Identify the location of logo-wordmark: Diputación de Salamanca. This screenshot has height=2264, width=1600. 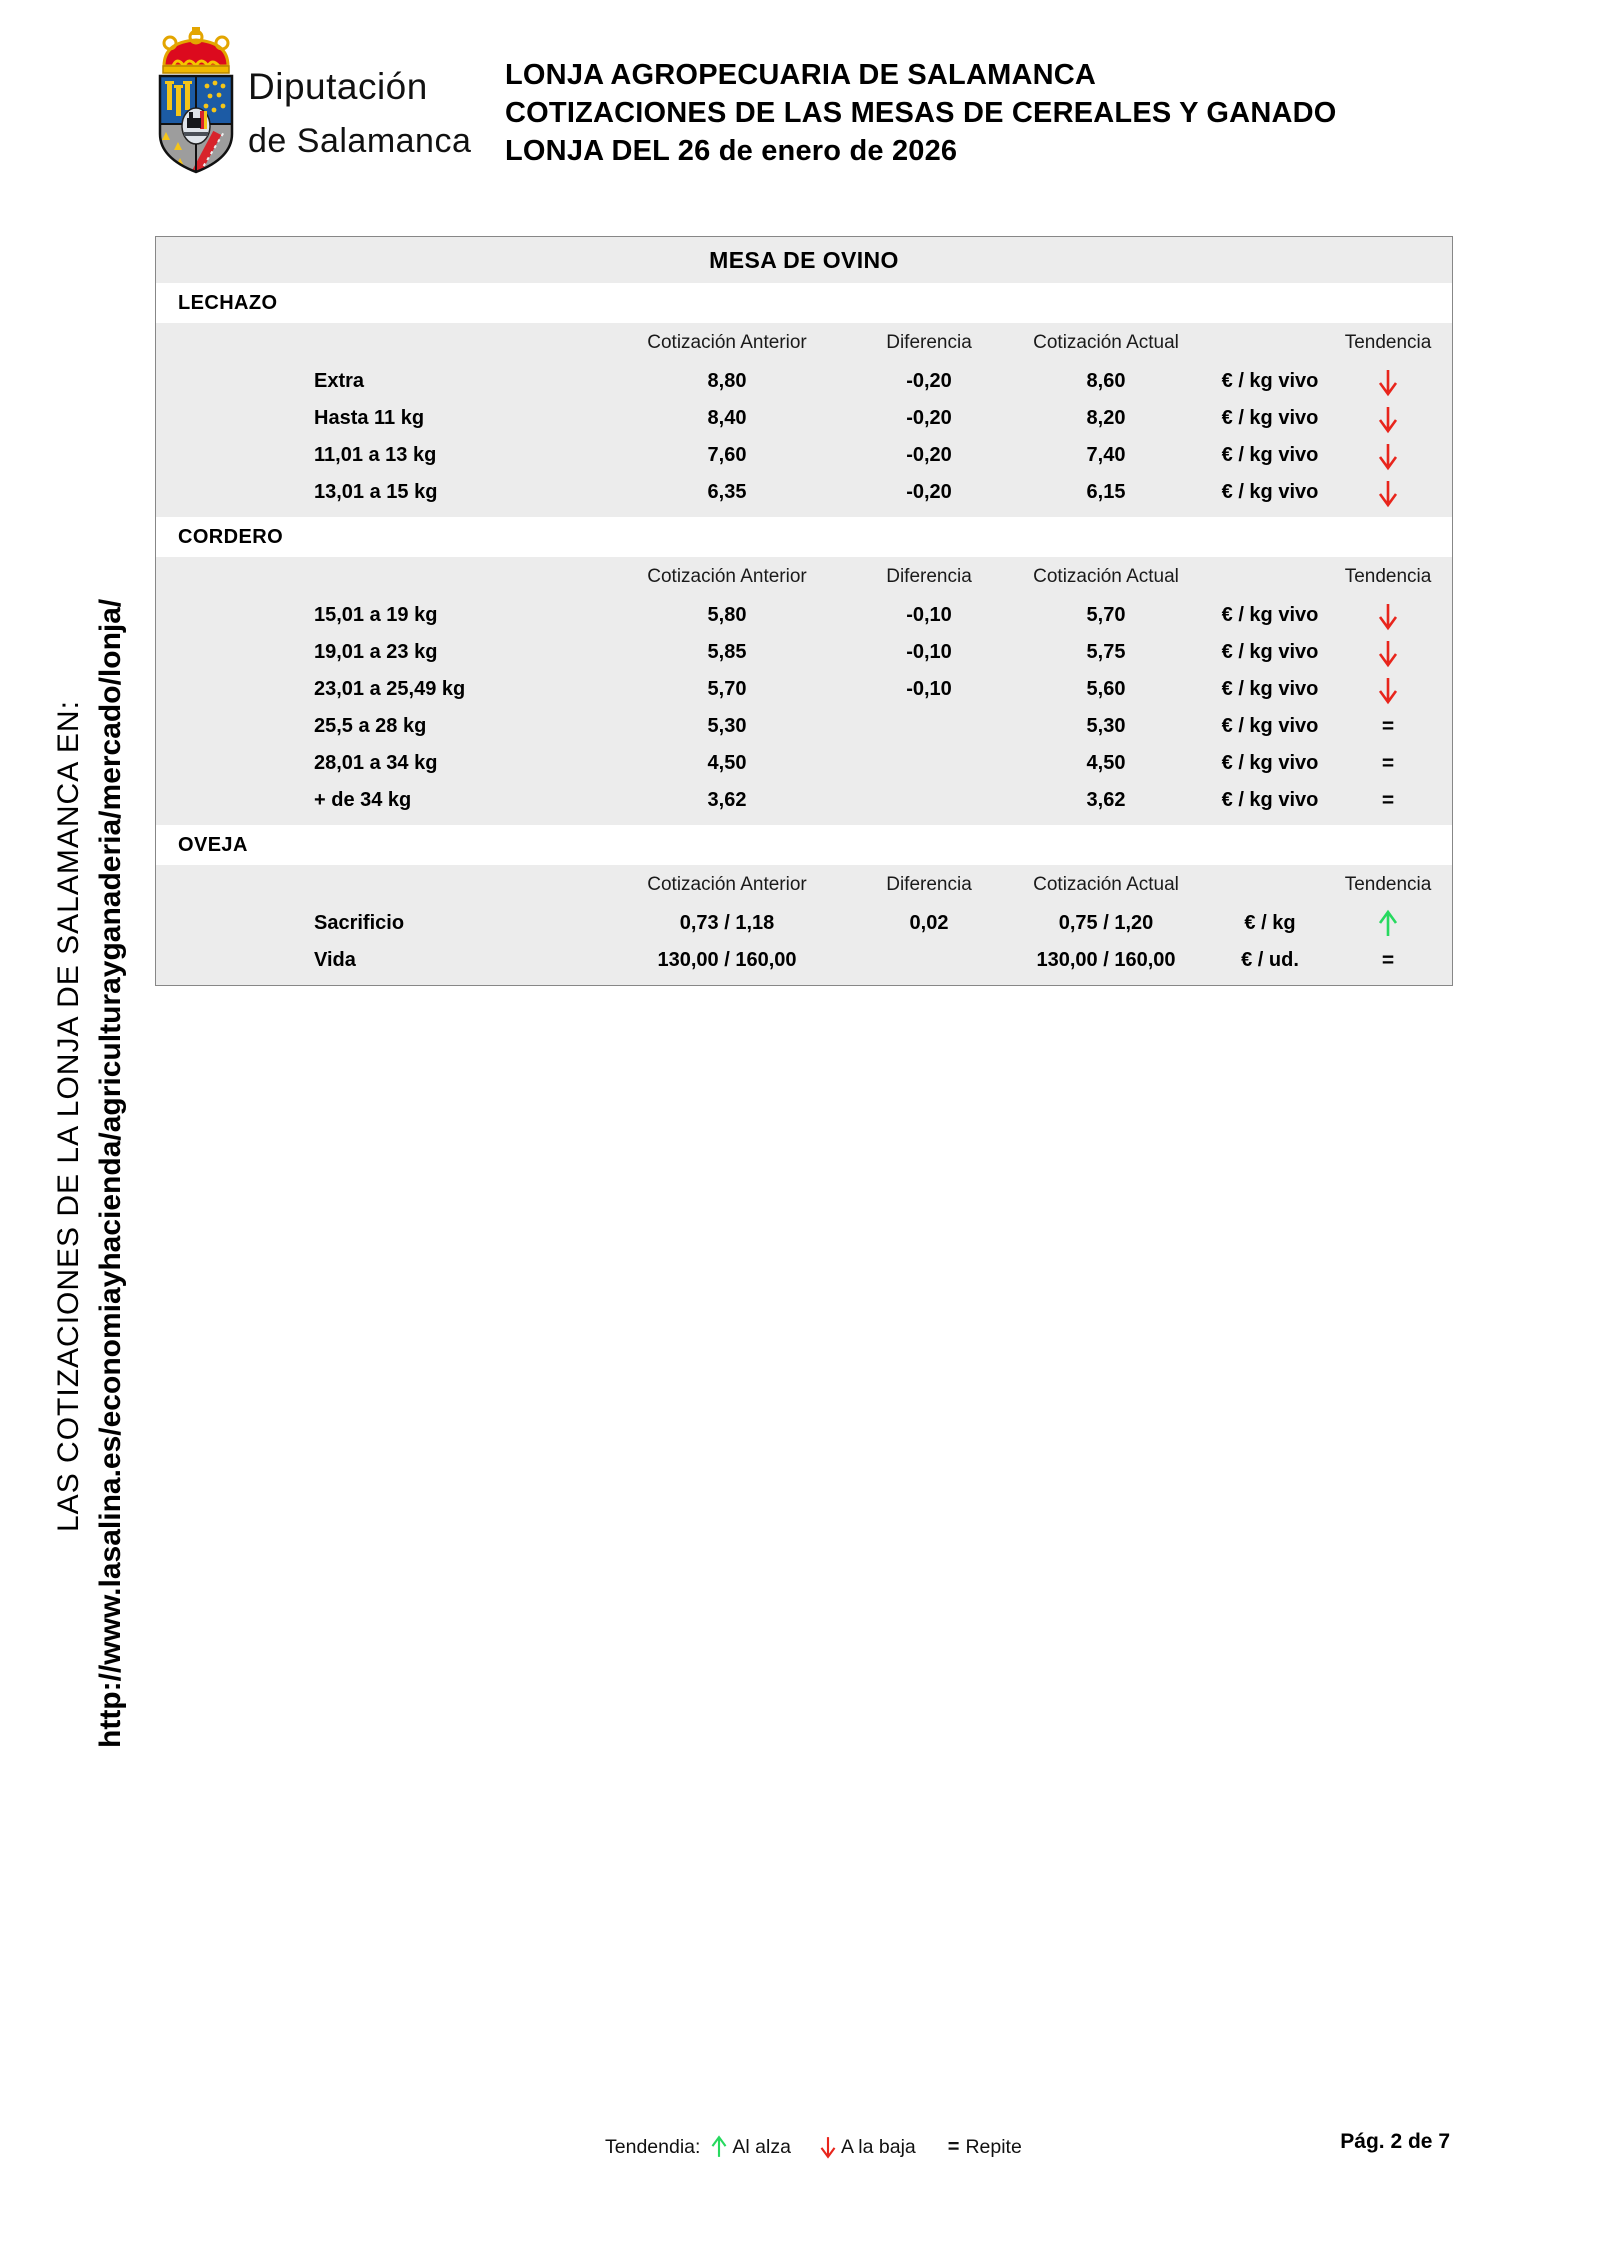
(359, 113).